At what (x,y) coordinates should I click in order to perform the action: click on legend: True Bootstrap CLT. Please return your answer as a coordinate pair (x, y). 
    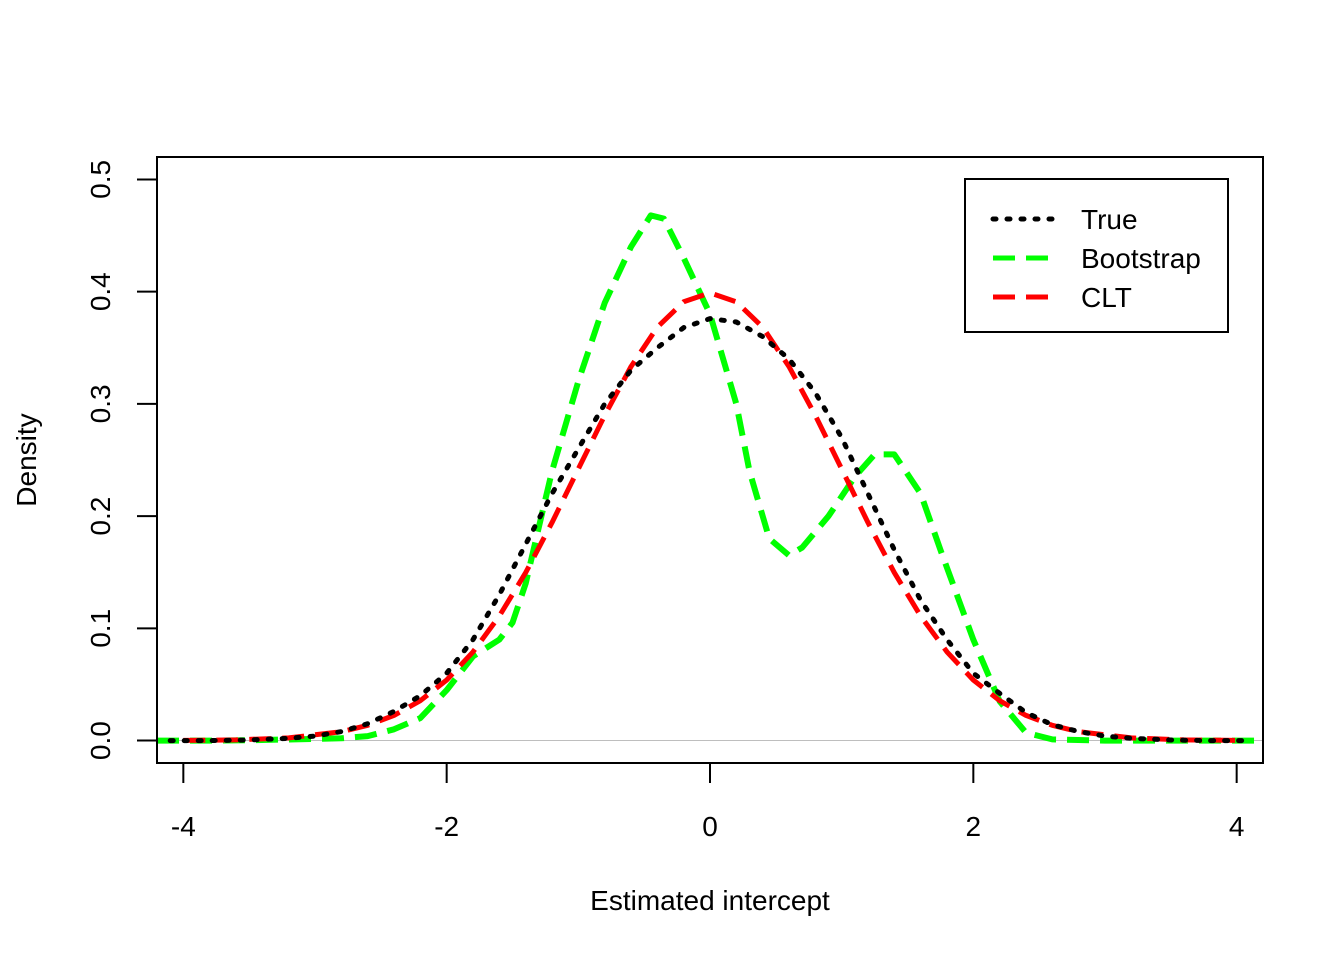
    Looking at the image, I should click on (1096, 255).